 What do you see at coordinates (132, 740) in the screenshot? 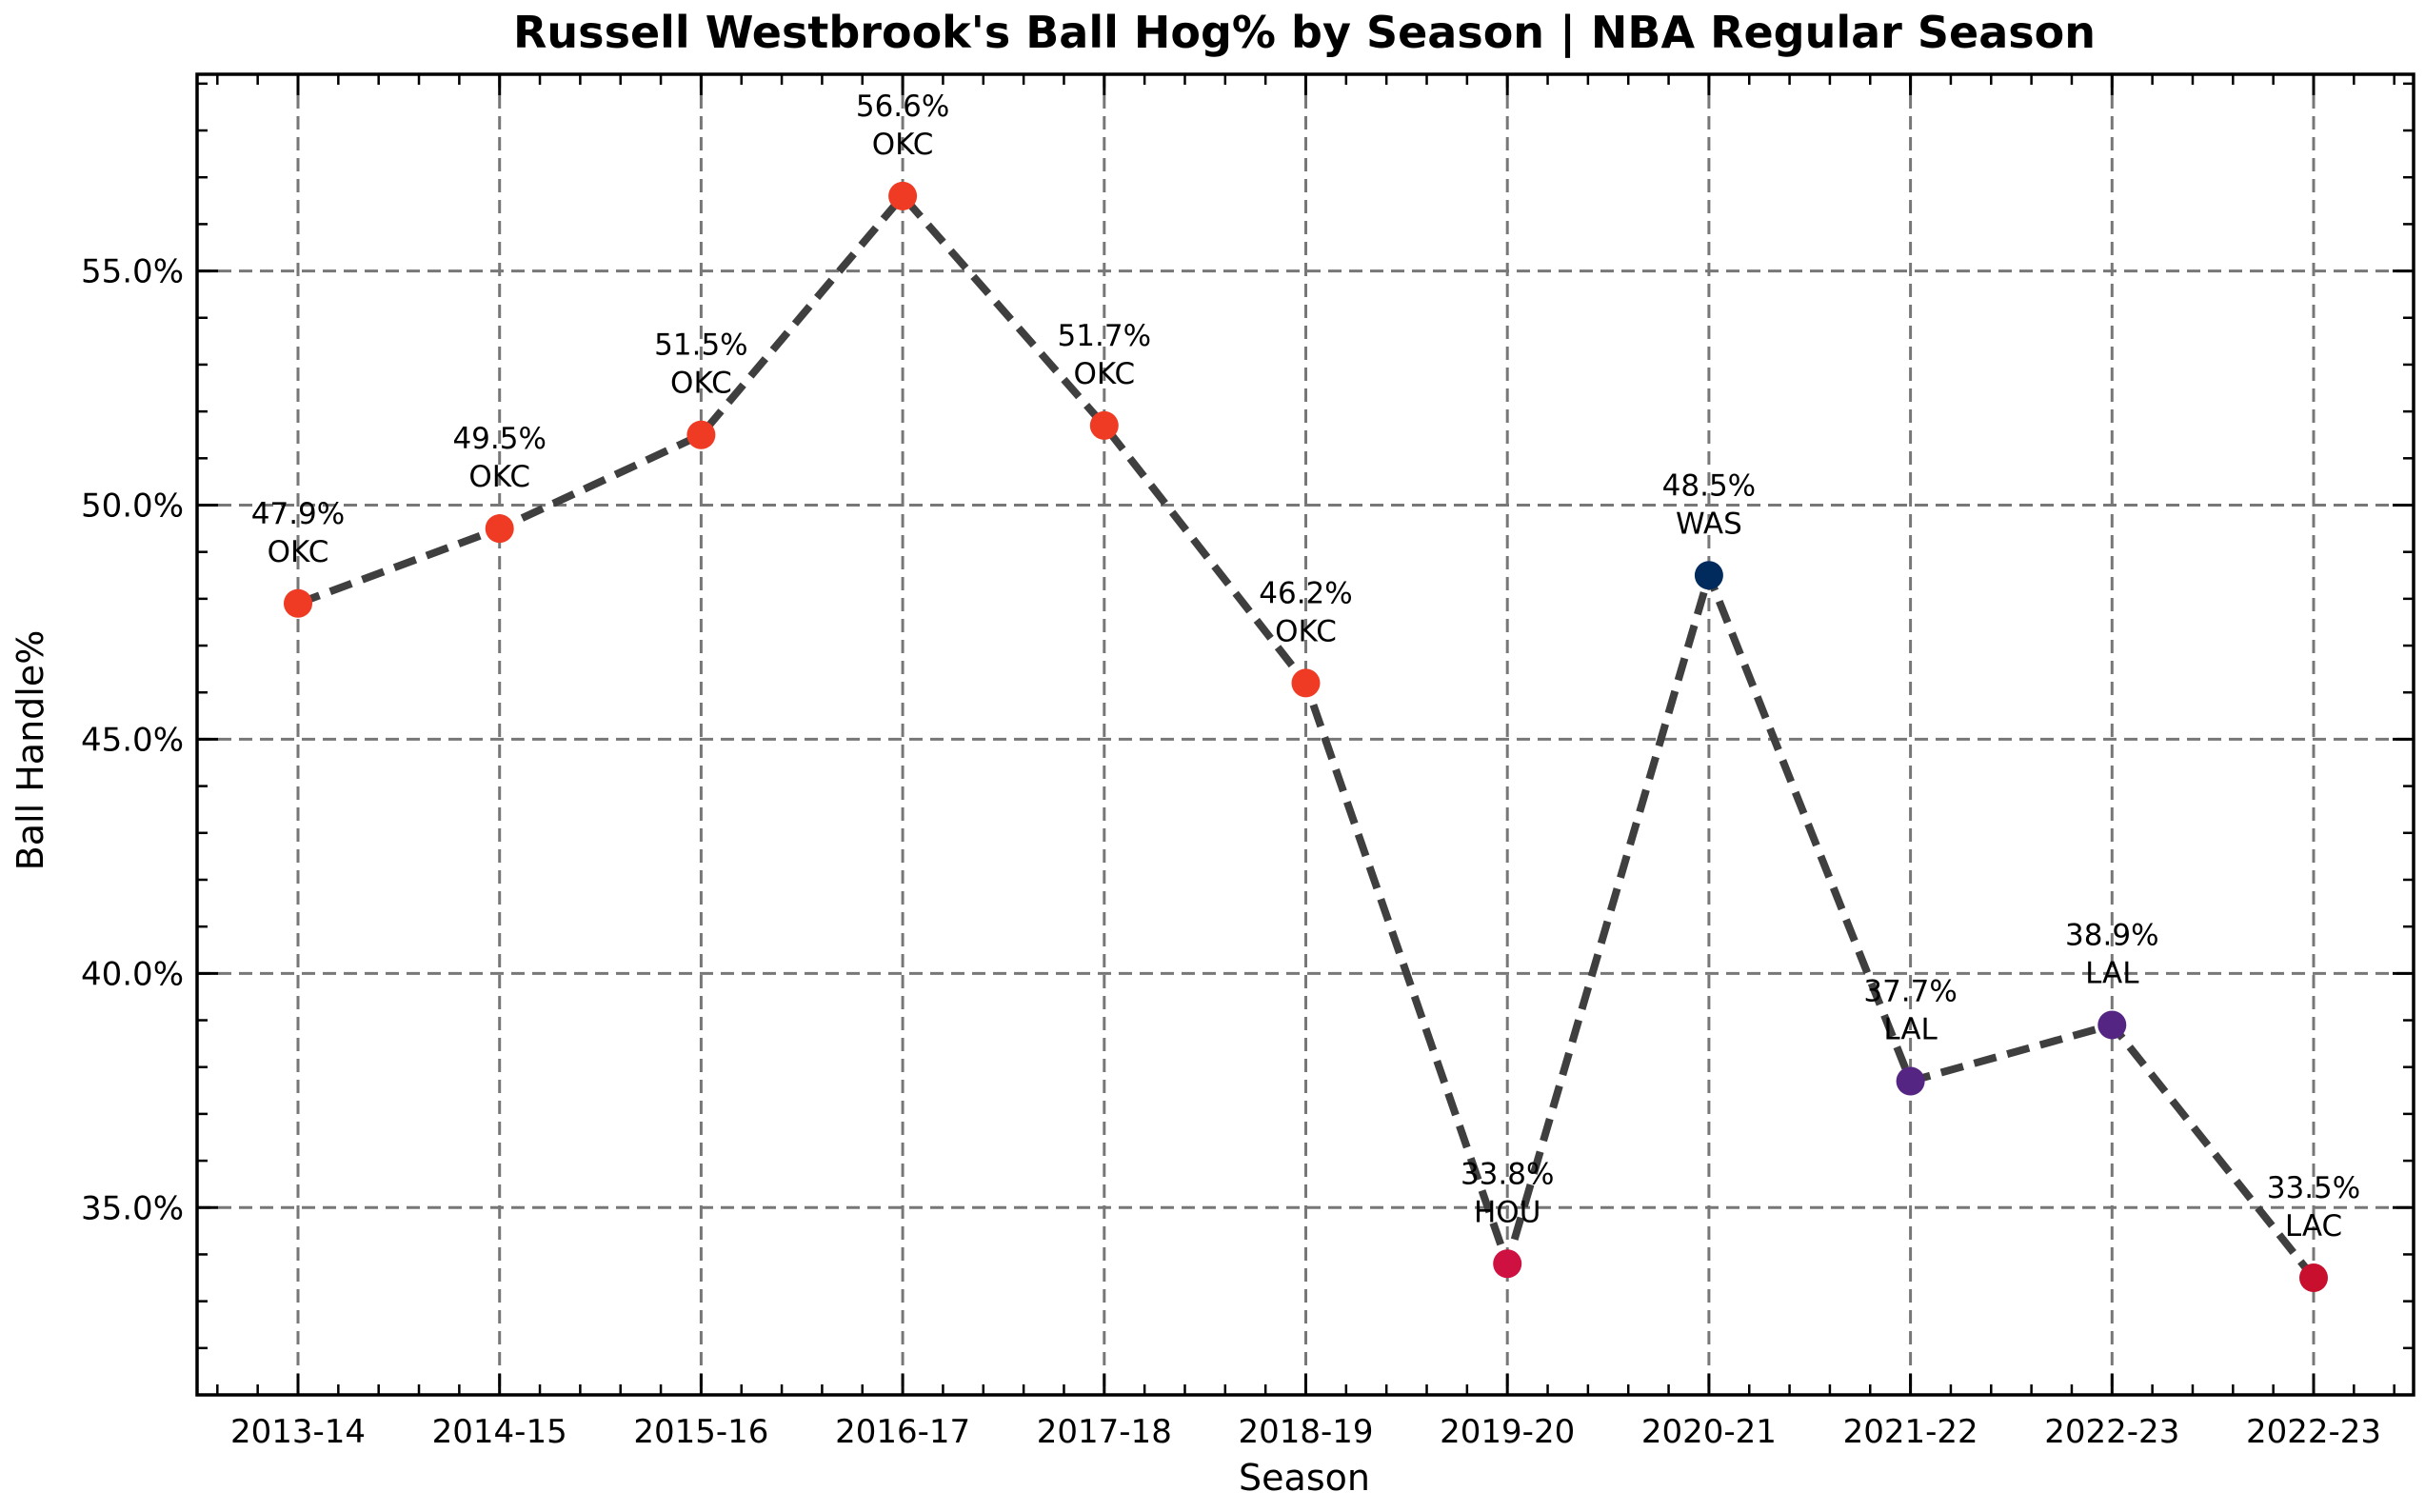
I see `y-tick-label: 45.0%` at bounding box center [132, 740].